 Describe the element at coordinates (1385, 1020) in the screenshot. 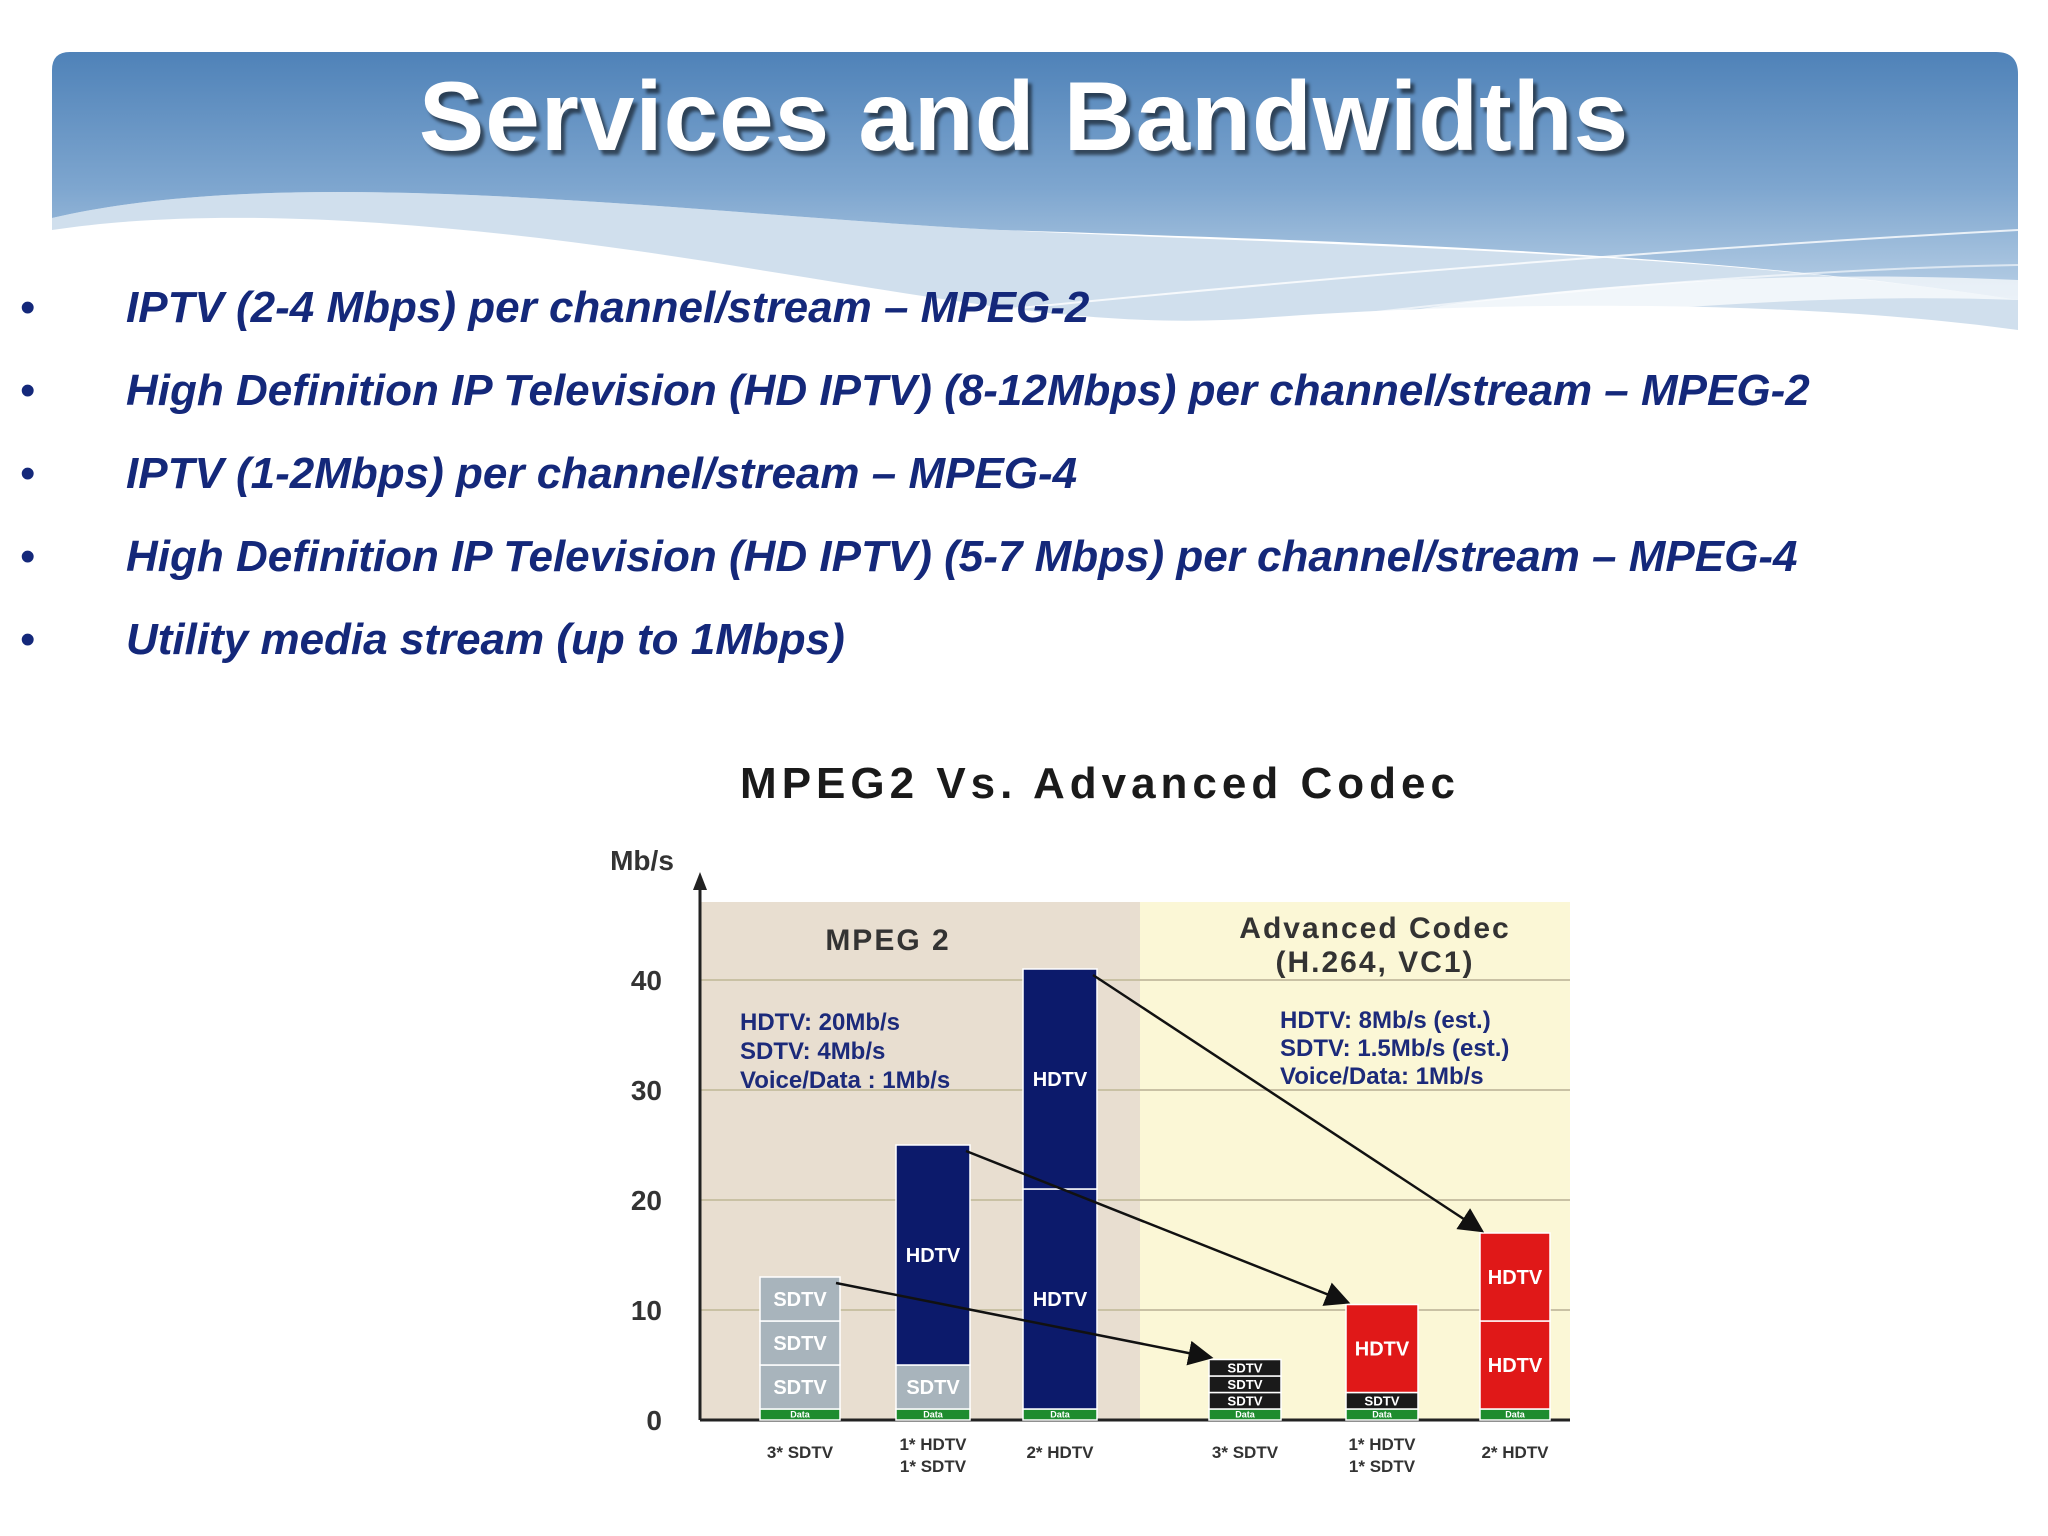

I see `note-advanced: HDTV: 8Mb/s (est.)` at that location.